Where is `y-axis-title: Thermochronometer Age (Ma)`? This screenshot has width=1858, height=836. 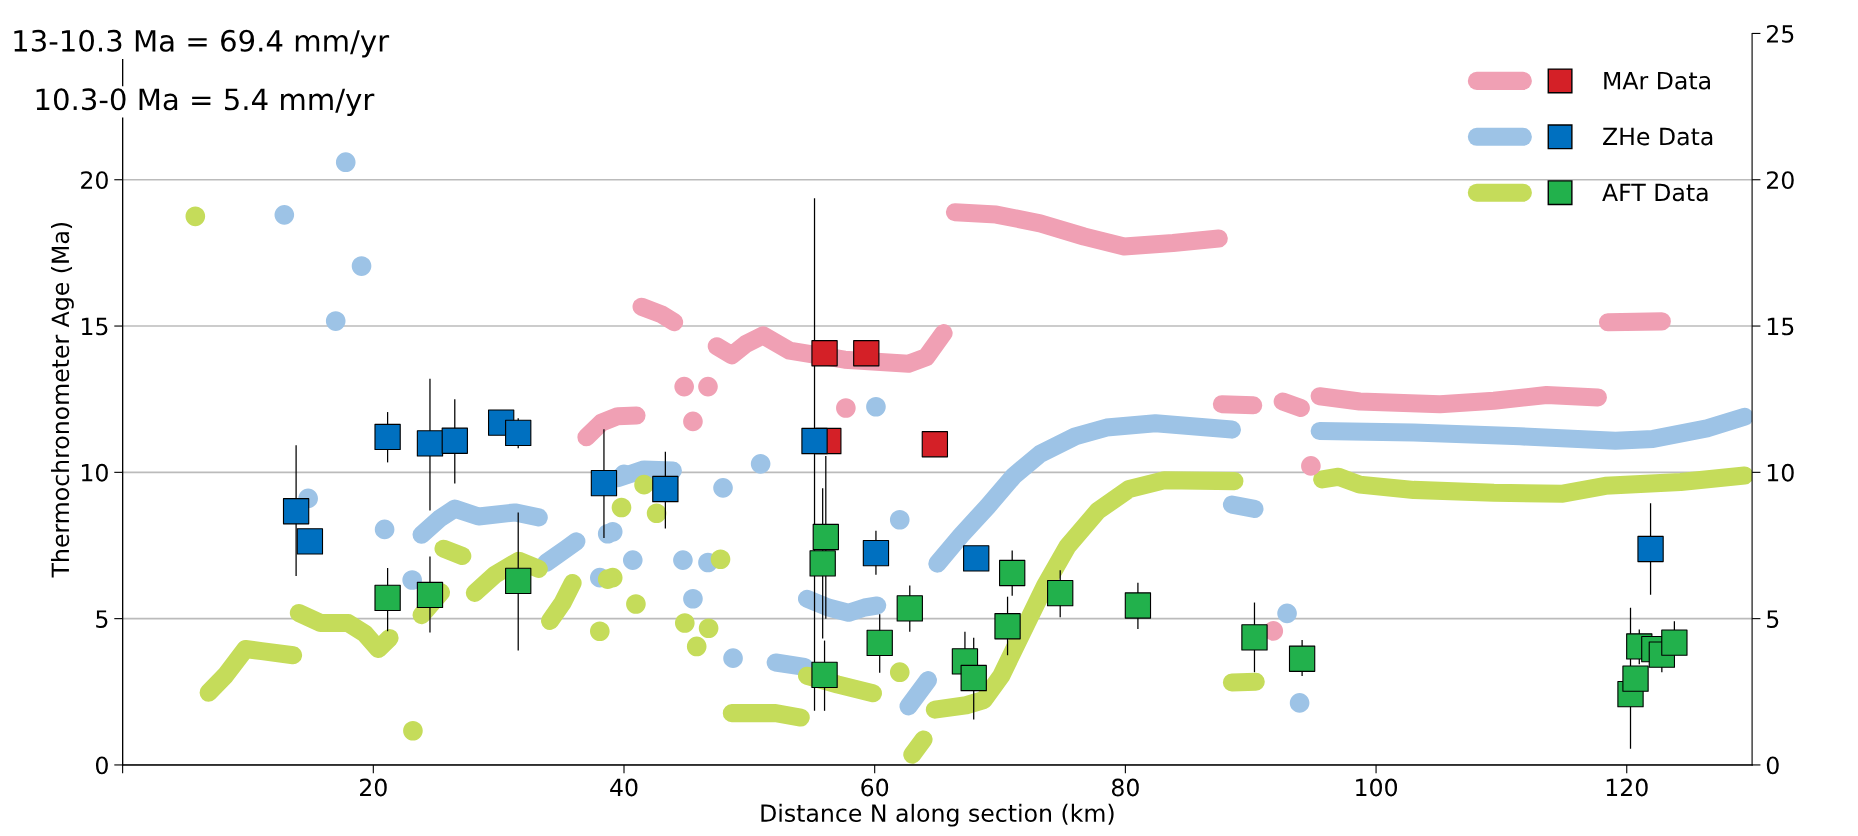 y-axis-title: Thermochronometer Age (Ma) is located at coordinates (62, 400).